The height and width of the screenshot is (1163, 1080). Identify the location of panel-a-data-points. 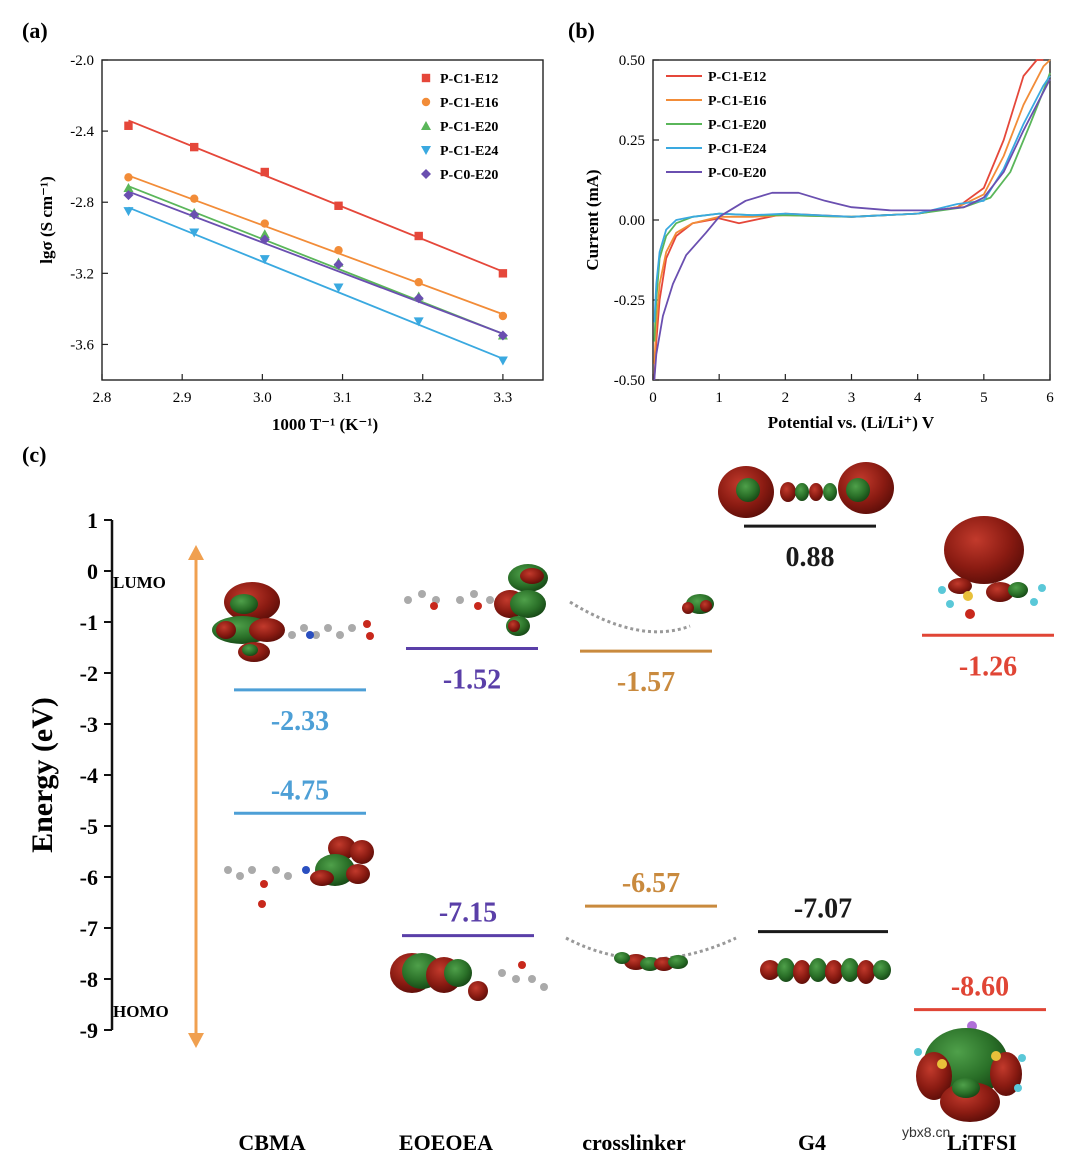
(315, 243).